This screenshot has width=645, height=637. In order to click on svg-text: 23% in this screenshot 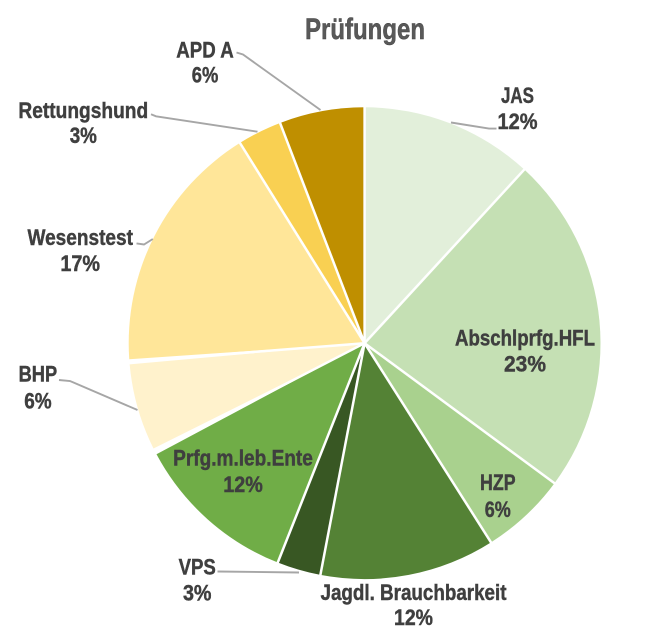, I will do `click(525, 363)`.